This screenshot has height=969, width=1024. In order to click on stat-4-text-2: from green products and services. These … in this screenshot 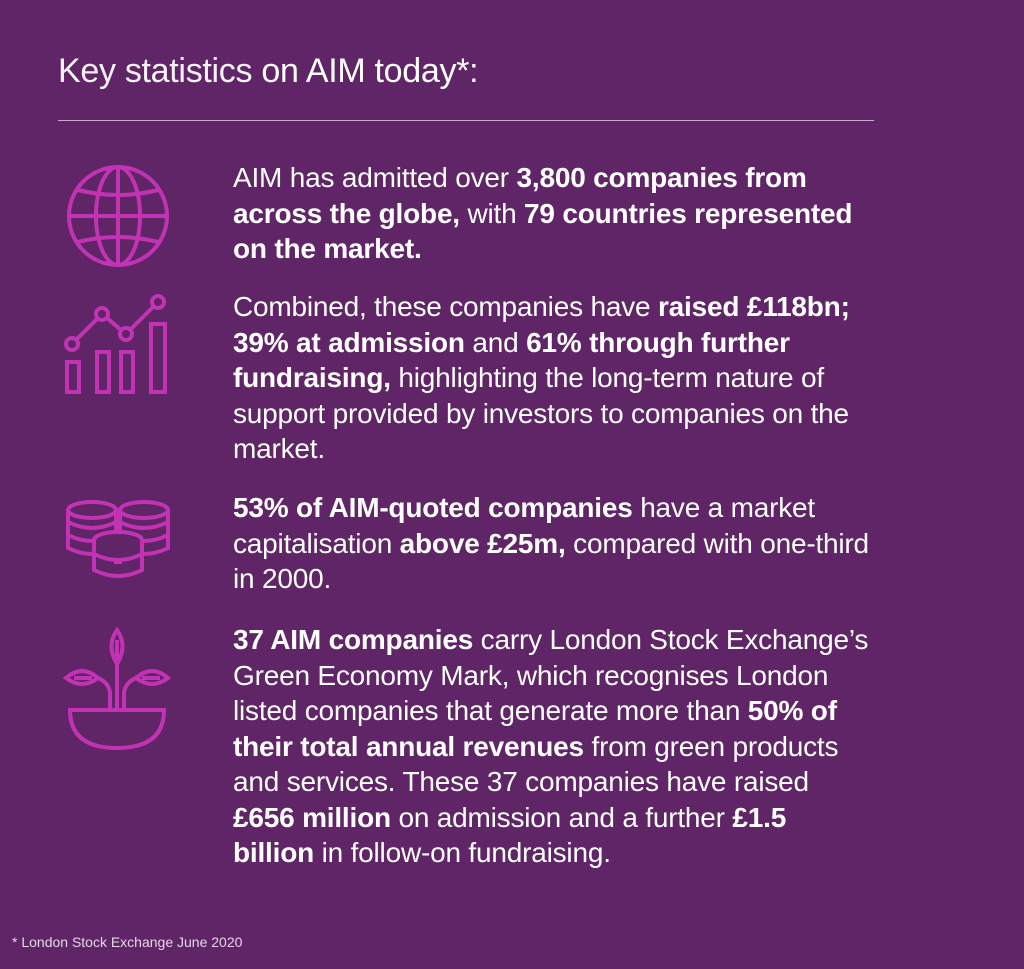, I will do `click(536, 764)`.